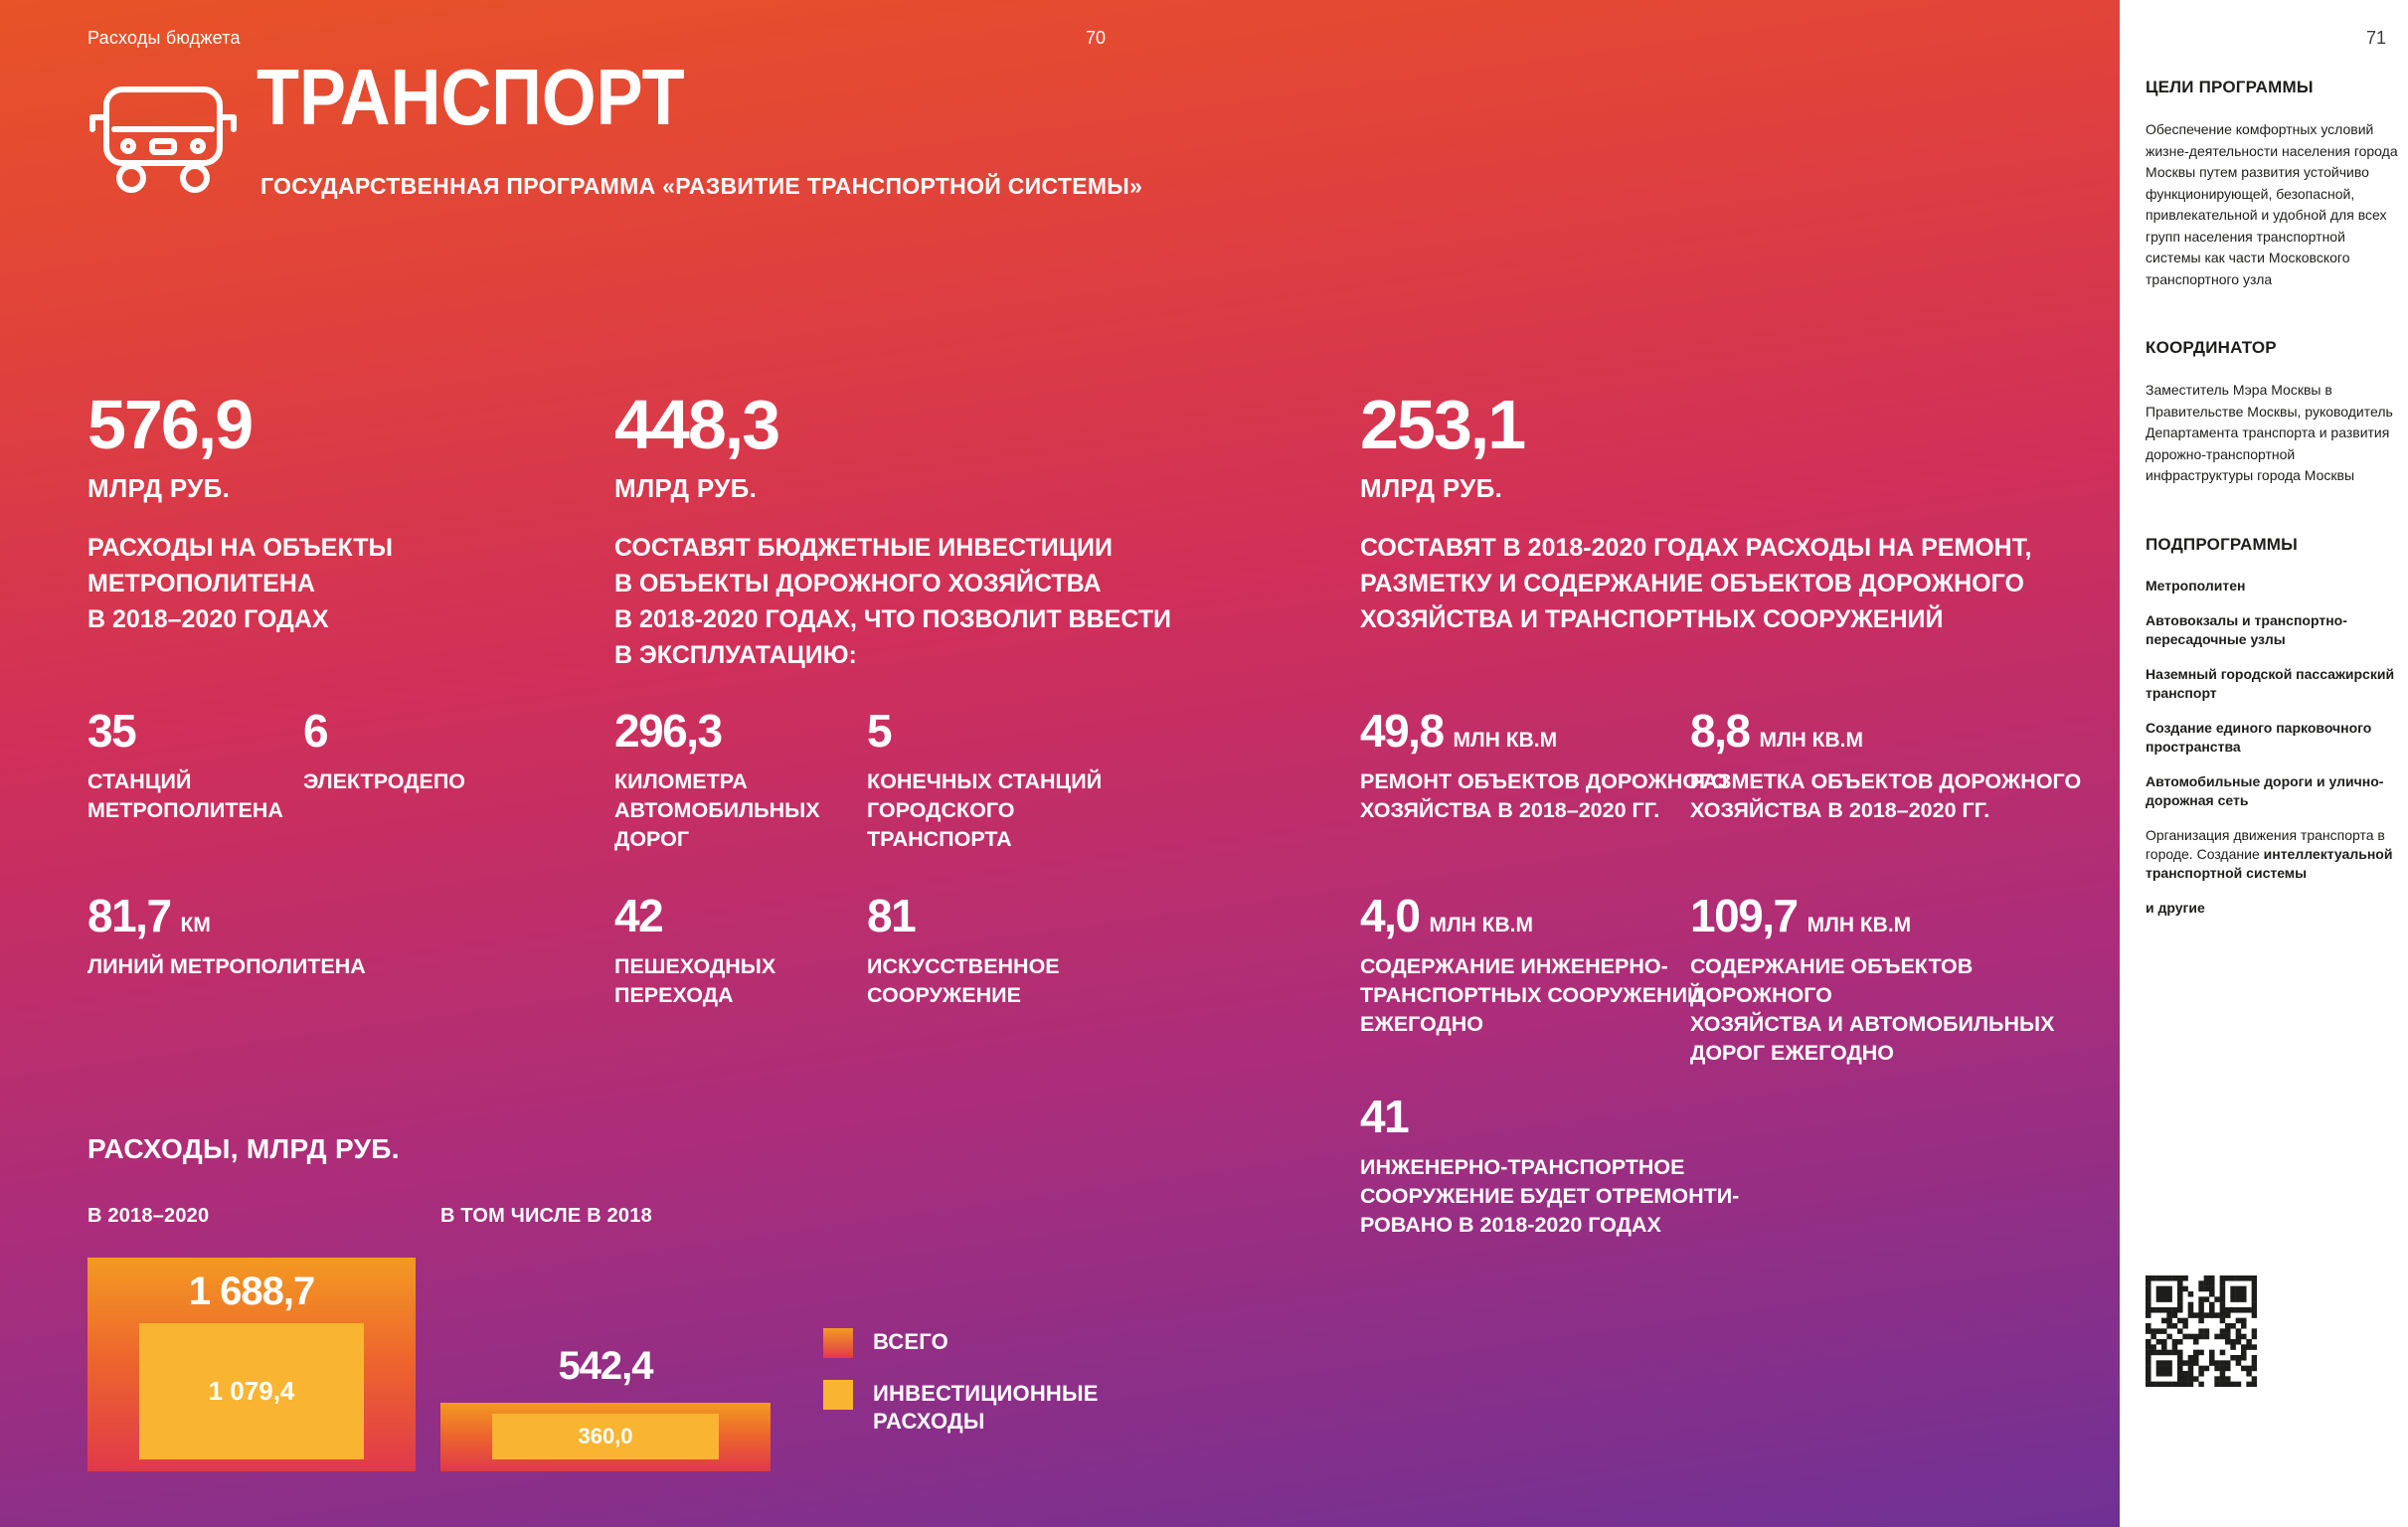 The width and height of the screenshot is (2408, 1527). Describe the element at coordinates (163, 139) in the screenshot. I see `car-icon` at that location.